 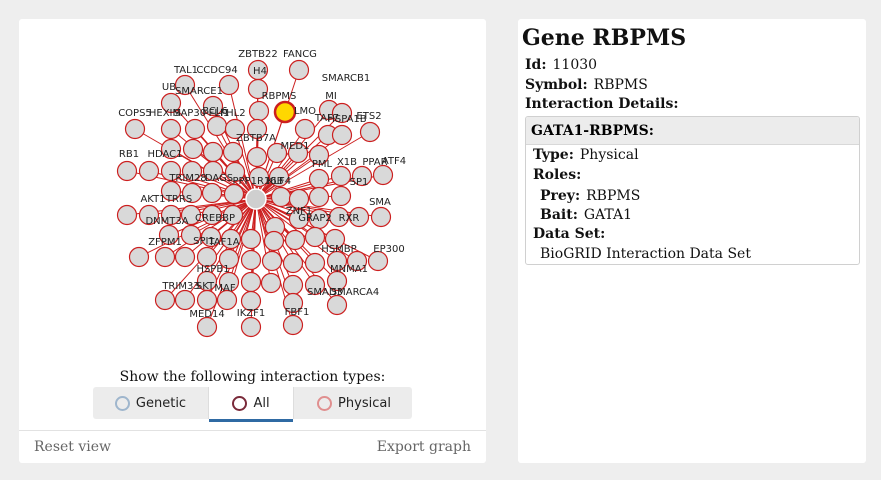 What do you see at coordinates (423, 447) in the screenshot?
I see `export-graph-button: Export graph` at bounding box center [423, 447].